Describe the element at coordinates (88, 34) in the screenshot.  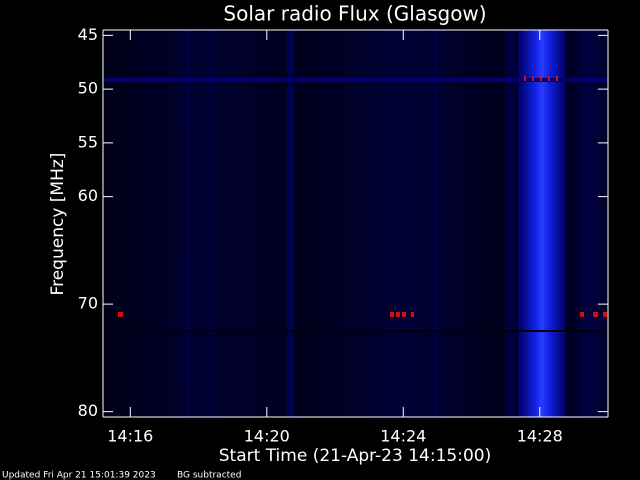
I see `y-tick-label: 45` at that location.